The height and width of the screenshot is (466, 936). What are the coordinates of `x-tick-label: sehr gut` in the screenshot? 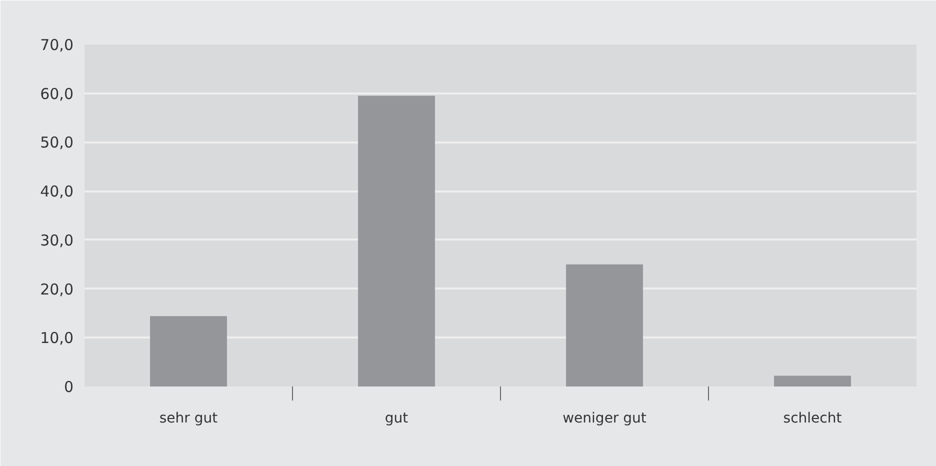 It's located at (188, 418).